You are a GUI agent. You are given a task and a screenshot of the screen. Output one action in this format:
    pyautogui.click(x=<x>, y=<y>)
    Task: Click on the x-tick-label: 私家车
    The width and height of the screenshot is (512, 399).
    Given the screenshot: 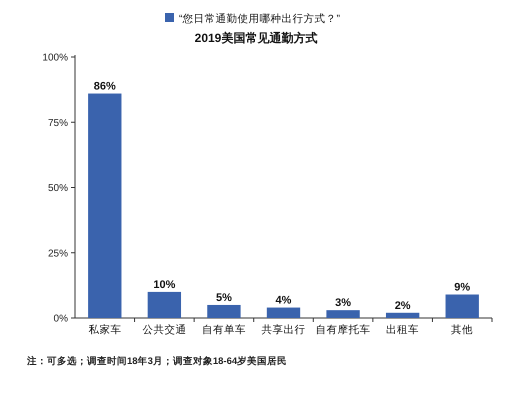 What is the action you would take?
    pyautogui.click(x=105, y=329)
    